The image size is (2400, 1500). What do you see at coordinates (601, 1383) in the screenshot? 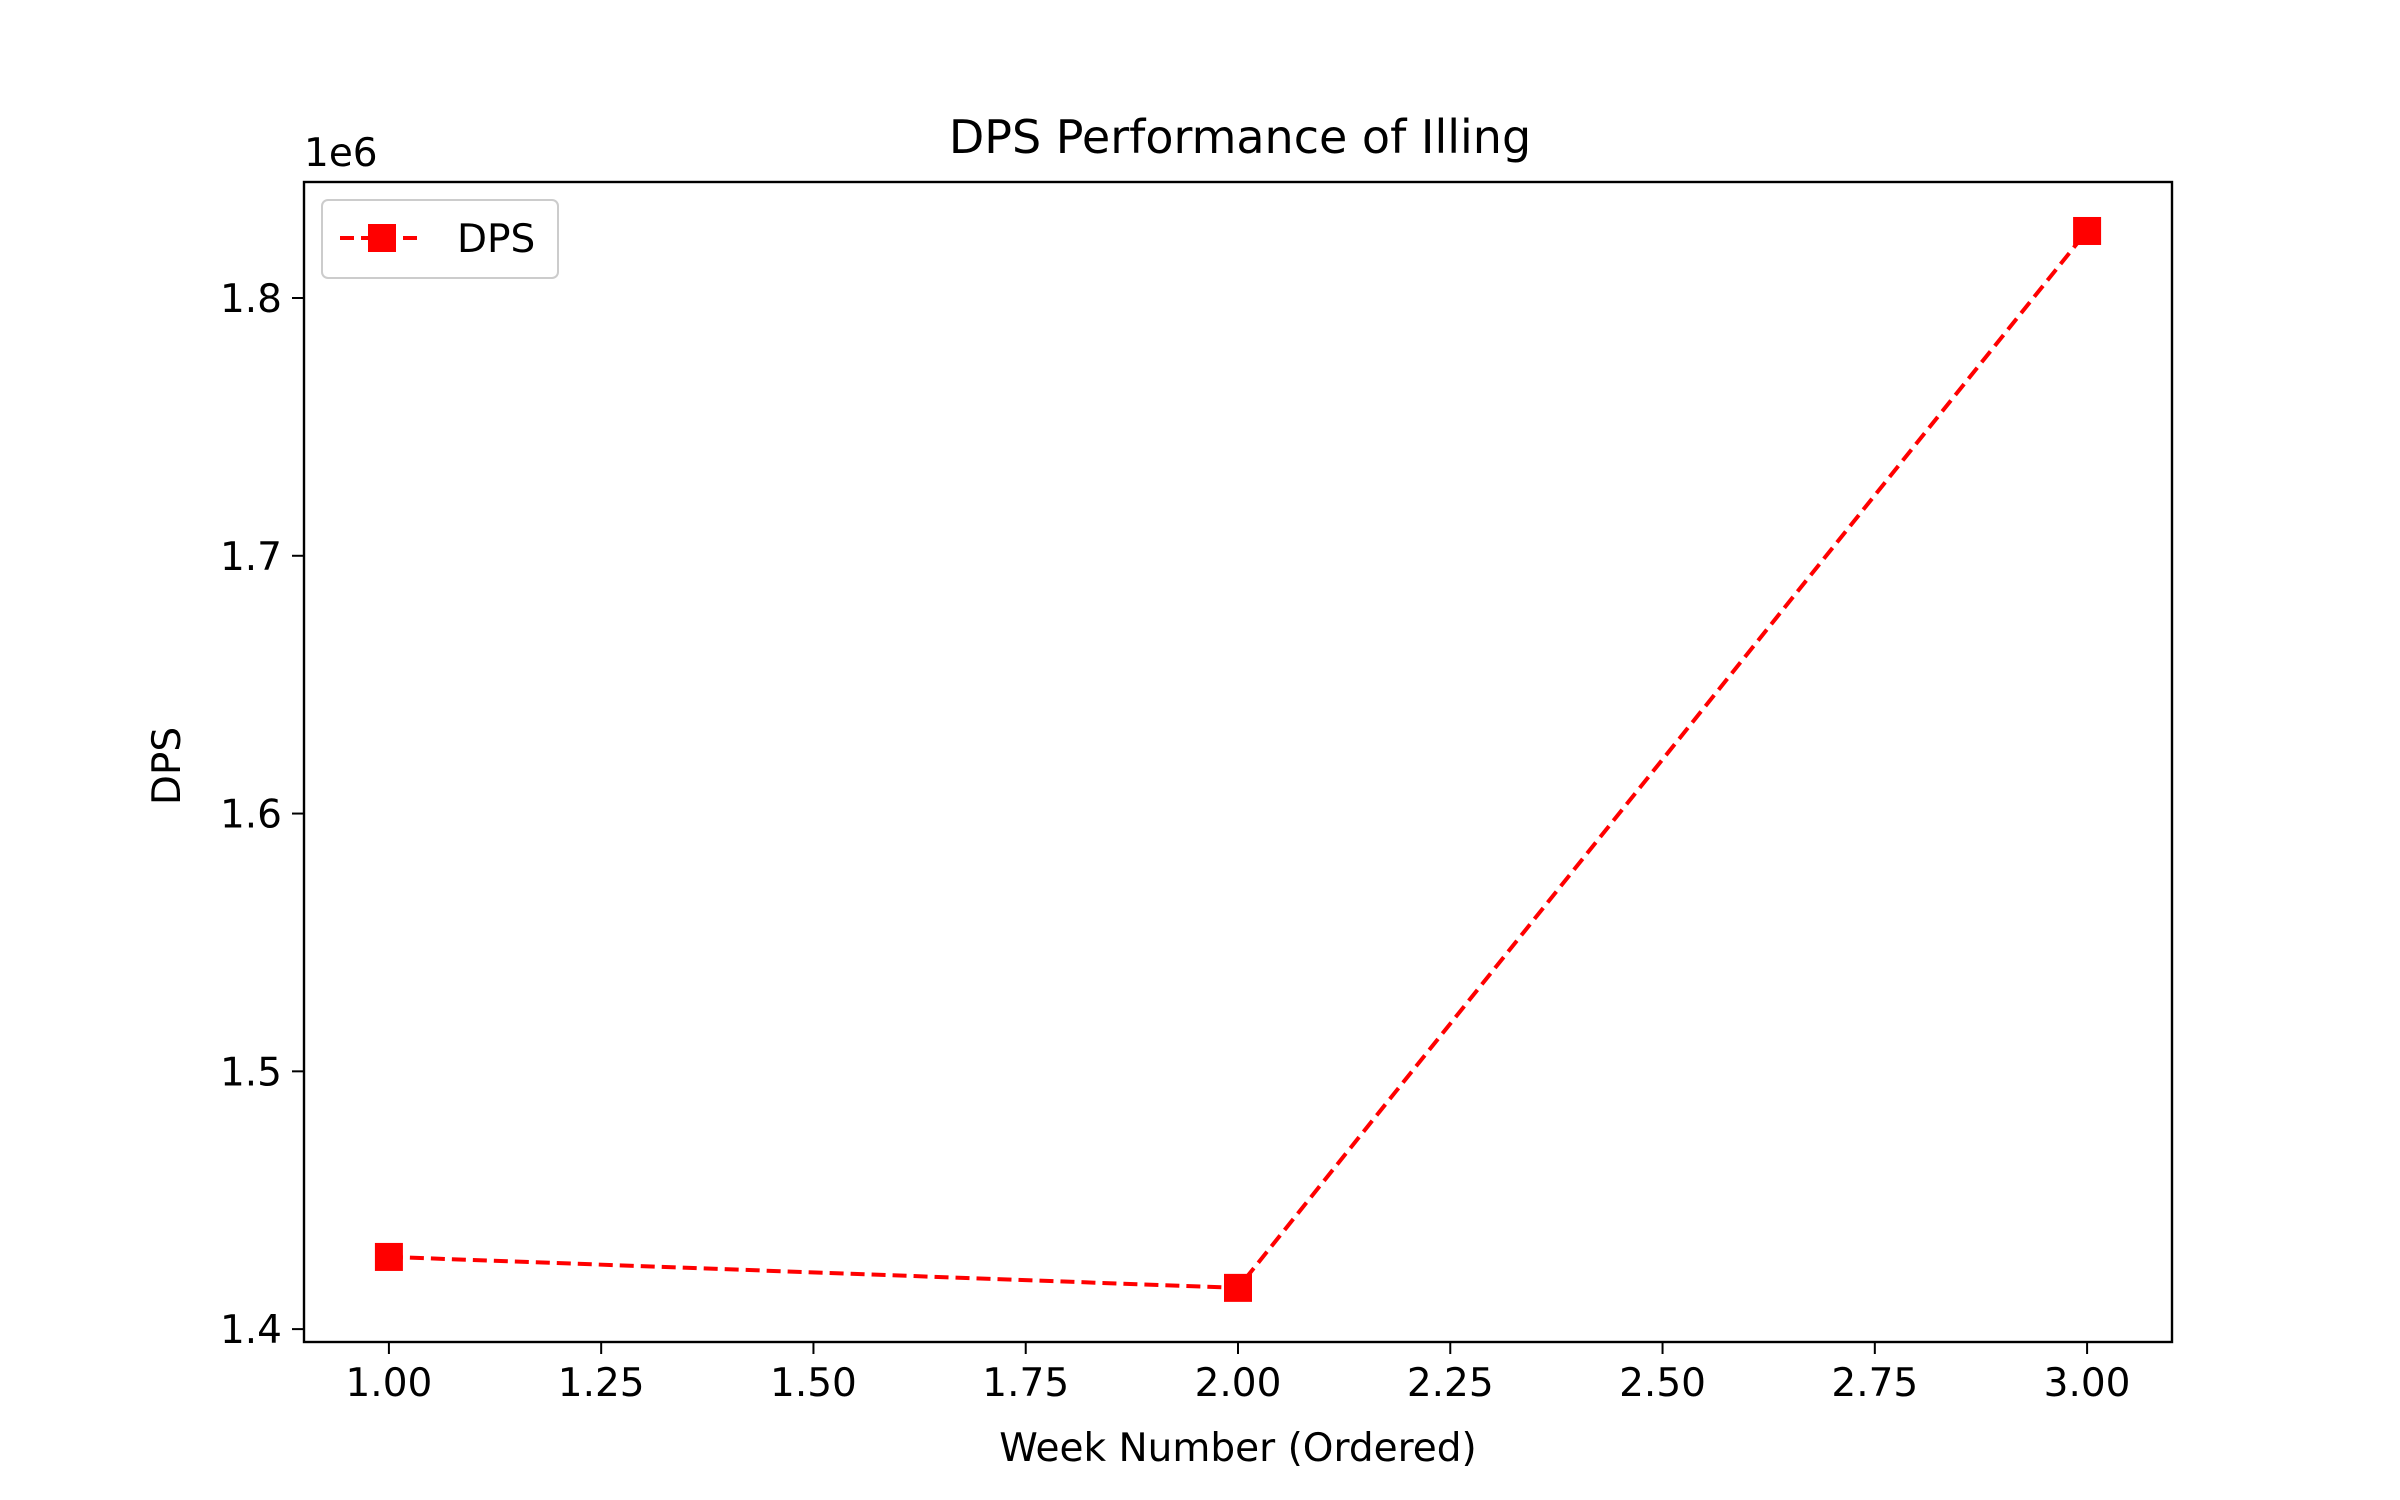
I see `x-tick-label: 1.25` at bounding box center [601, 1383].